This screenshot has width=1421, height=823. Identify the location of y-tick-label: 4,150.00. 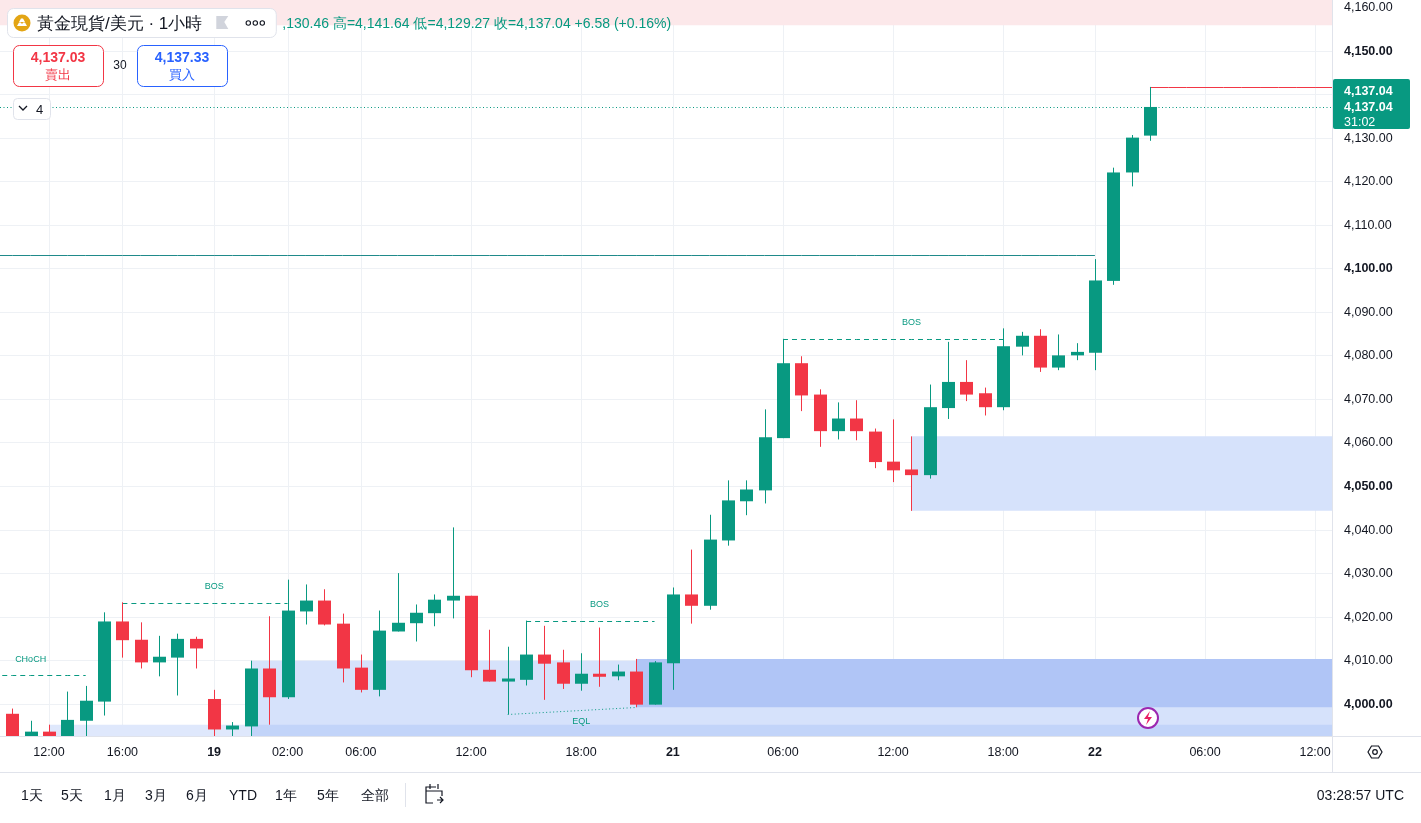
(1368, 50).